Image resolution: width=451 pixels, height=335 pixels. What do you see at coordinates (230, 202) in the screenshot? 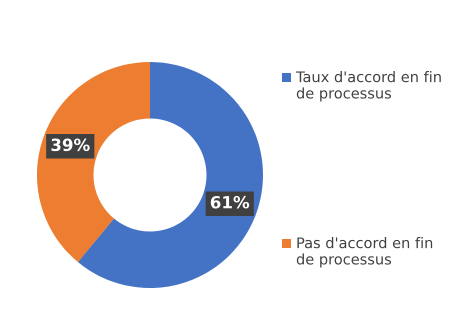
I see `data-label: 61%` at bounding box center [230, 202].